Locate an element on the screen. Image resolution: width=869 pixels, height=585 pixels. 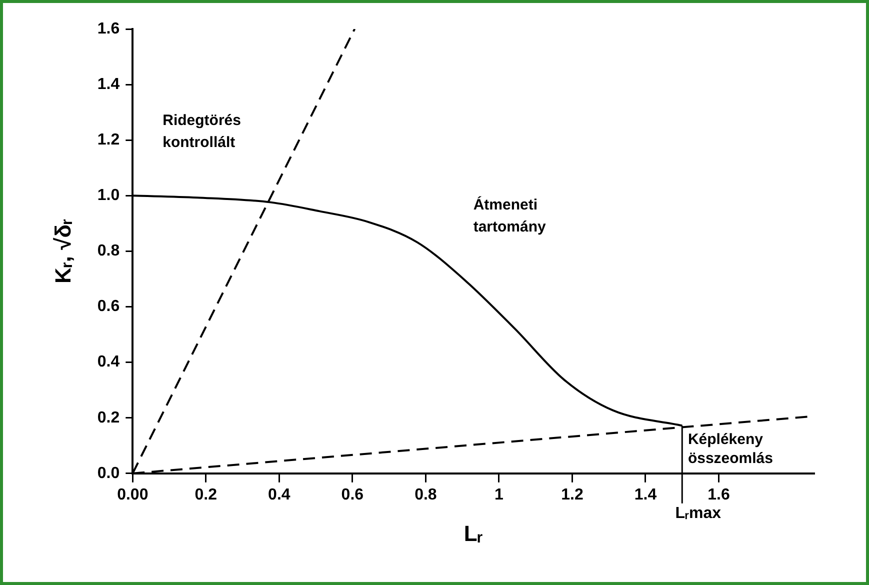
y-tick-label: 0.4 is located at coordinates (108, 362).